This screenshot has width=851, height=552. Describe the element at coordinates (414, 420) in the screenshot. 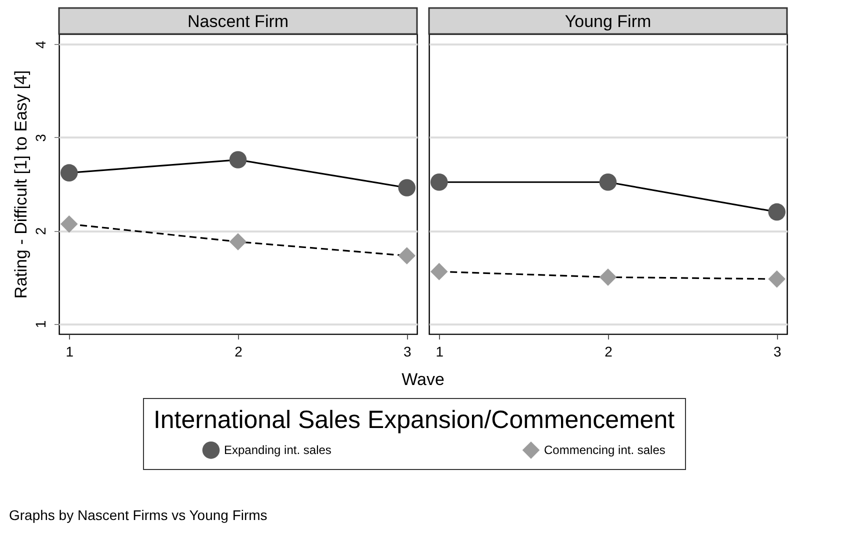

I see `legend-title: International Sales Expansion/Commencement` at that location.